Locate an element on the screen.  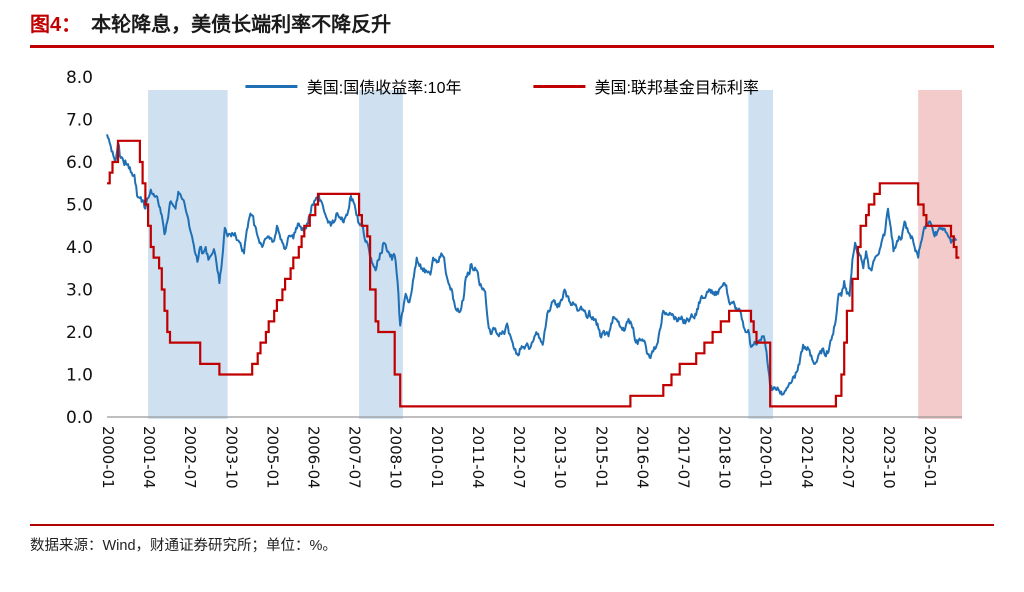
x-tick-label: 2015-01 is located at coordinates (601, 457).